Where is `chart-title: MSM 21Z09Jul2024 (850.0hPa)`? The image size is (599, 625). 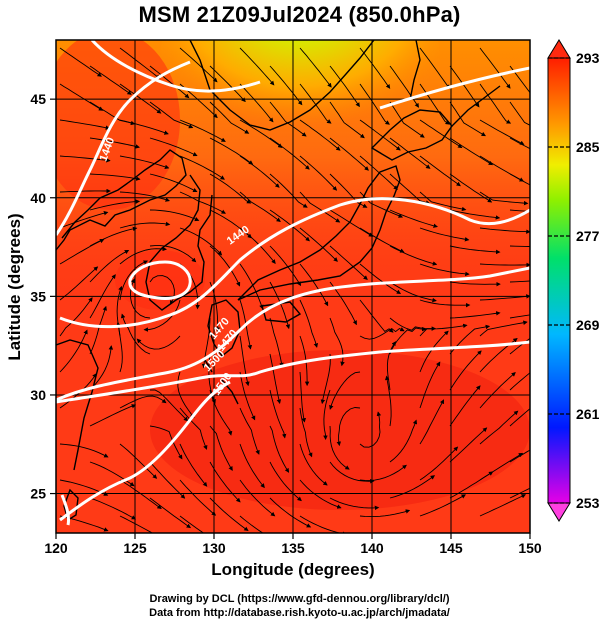
chart-title: MSM 21Z09Jul2024 (850.0hPa) is located at coordinates (299, 14).